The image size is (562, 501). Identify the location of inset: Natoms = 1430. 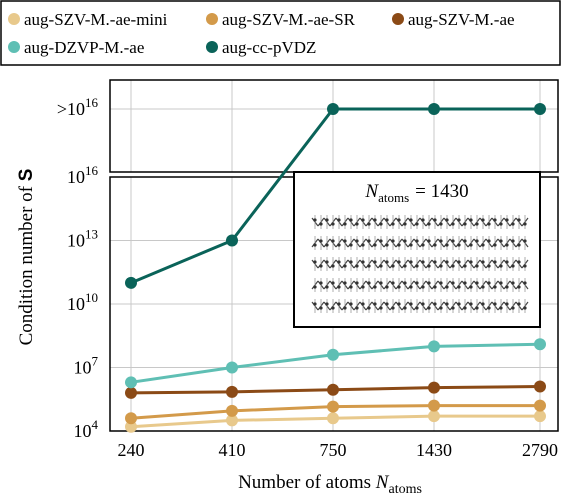
(417, 249).